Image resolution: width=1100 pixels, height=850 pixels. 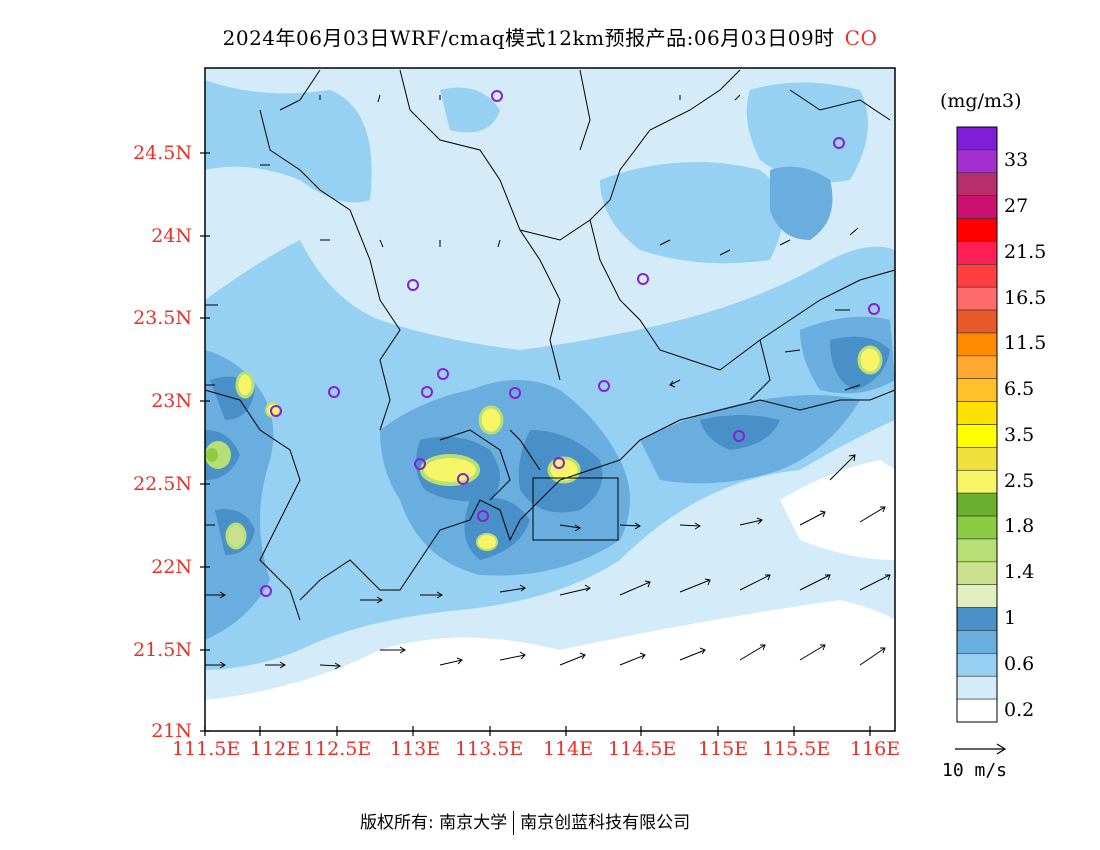 I want to click on lat-label: 21.5N, so click(x=162, y=650).